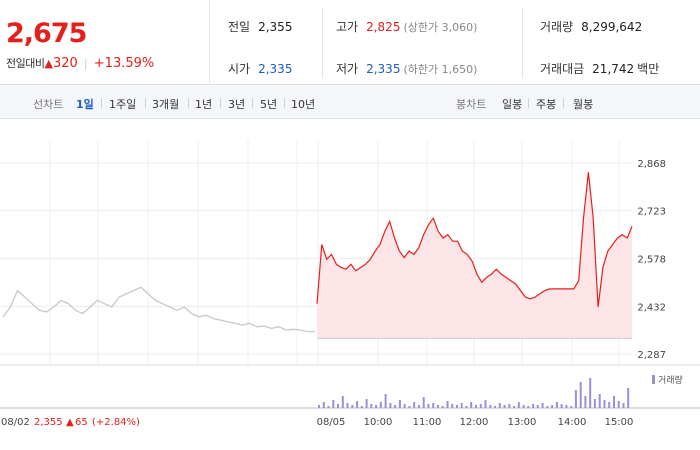  What do you see at coordinates (65, 63) in the screenshot?
I see `change-value: 320` at bounding box center [65, 63].